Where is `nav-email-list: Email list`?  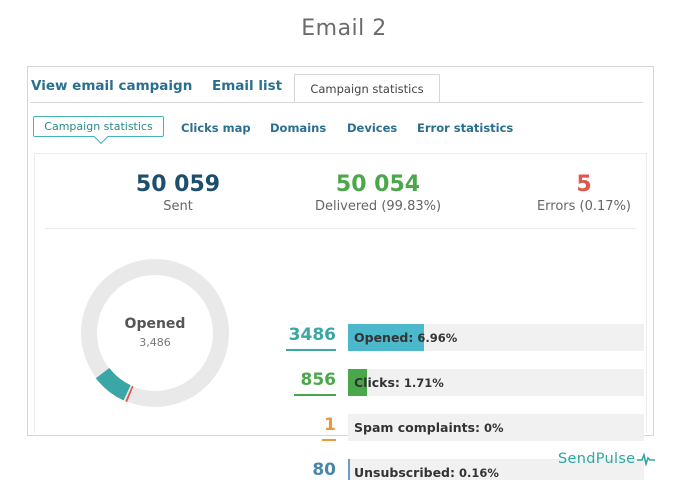
nav-email-list: Email list is located at coordinates (247, 86).